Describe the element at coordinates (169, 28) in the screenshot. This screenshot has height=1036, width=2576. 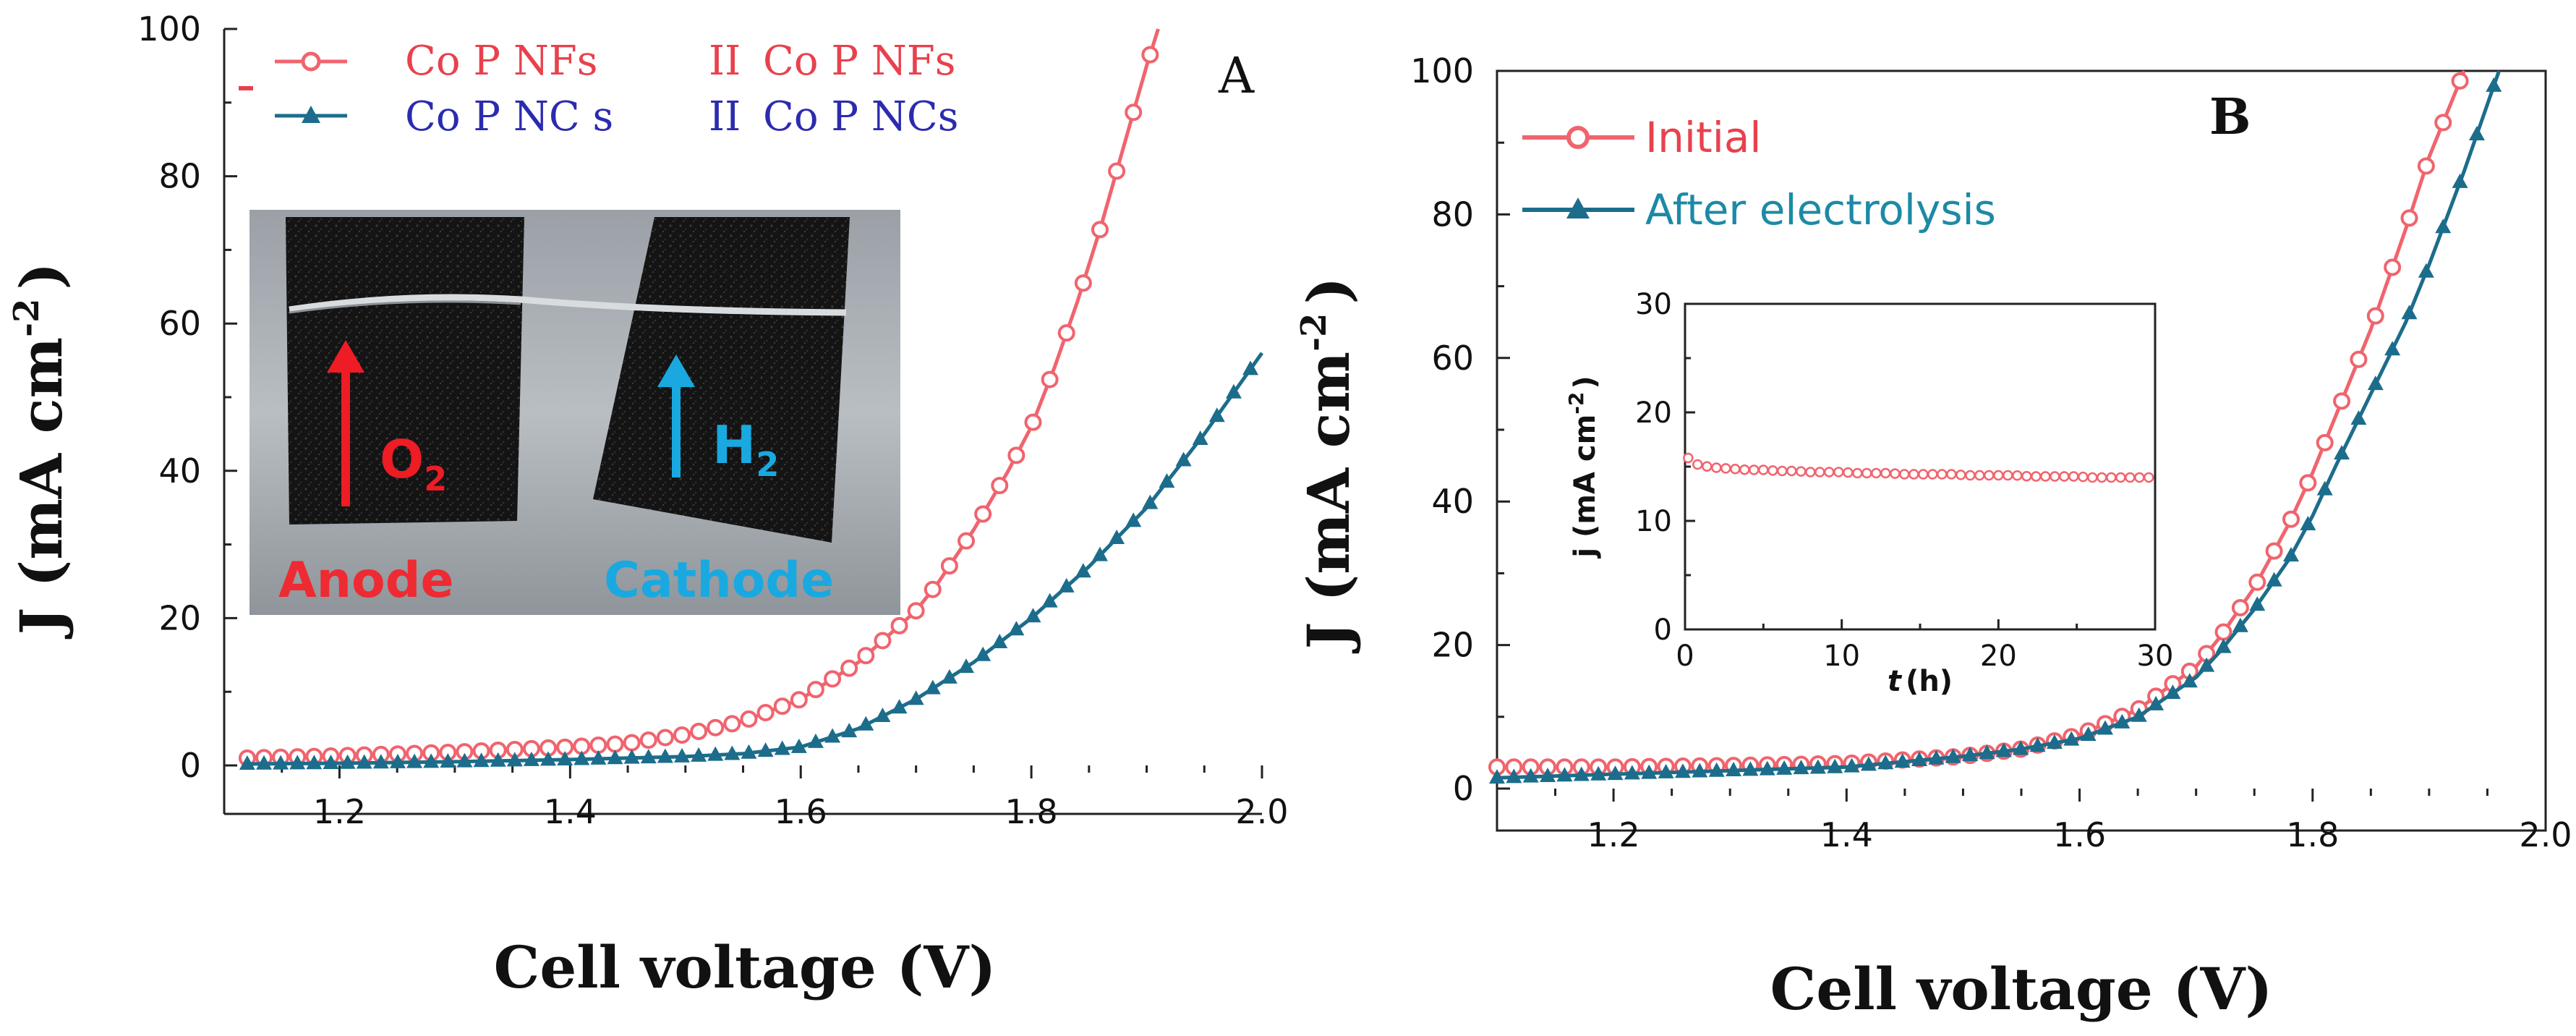
I see `y-tick-label: 100` at that location.